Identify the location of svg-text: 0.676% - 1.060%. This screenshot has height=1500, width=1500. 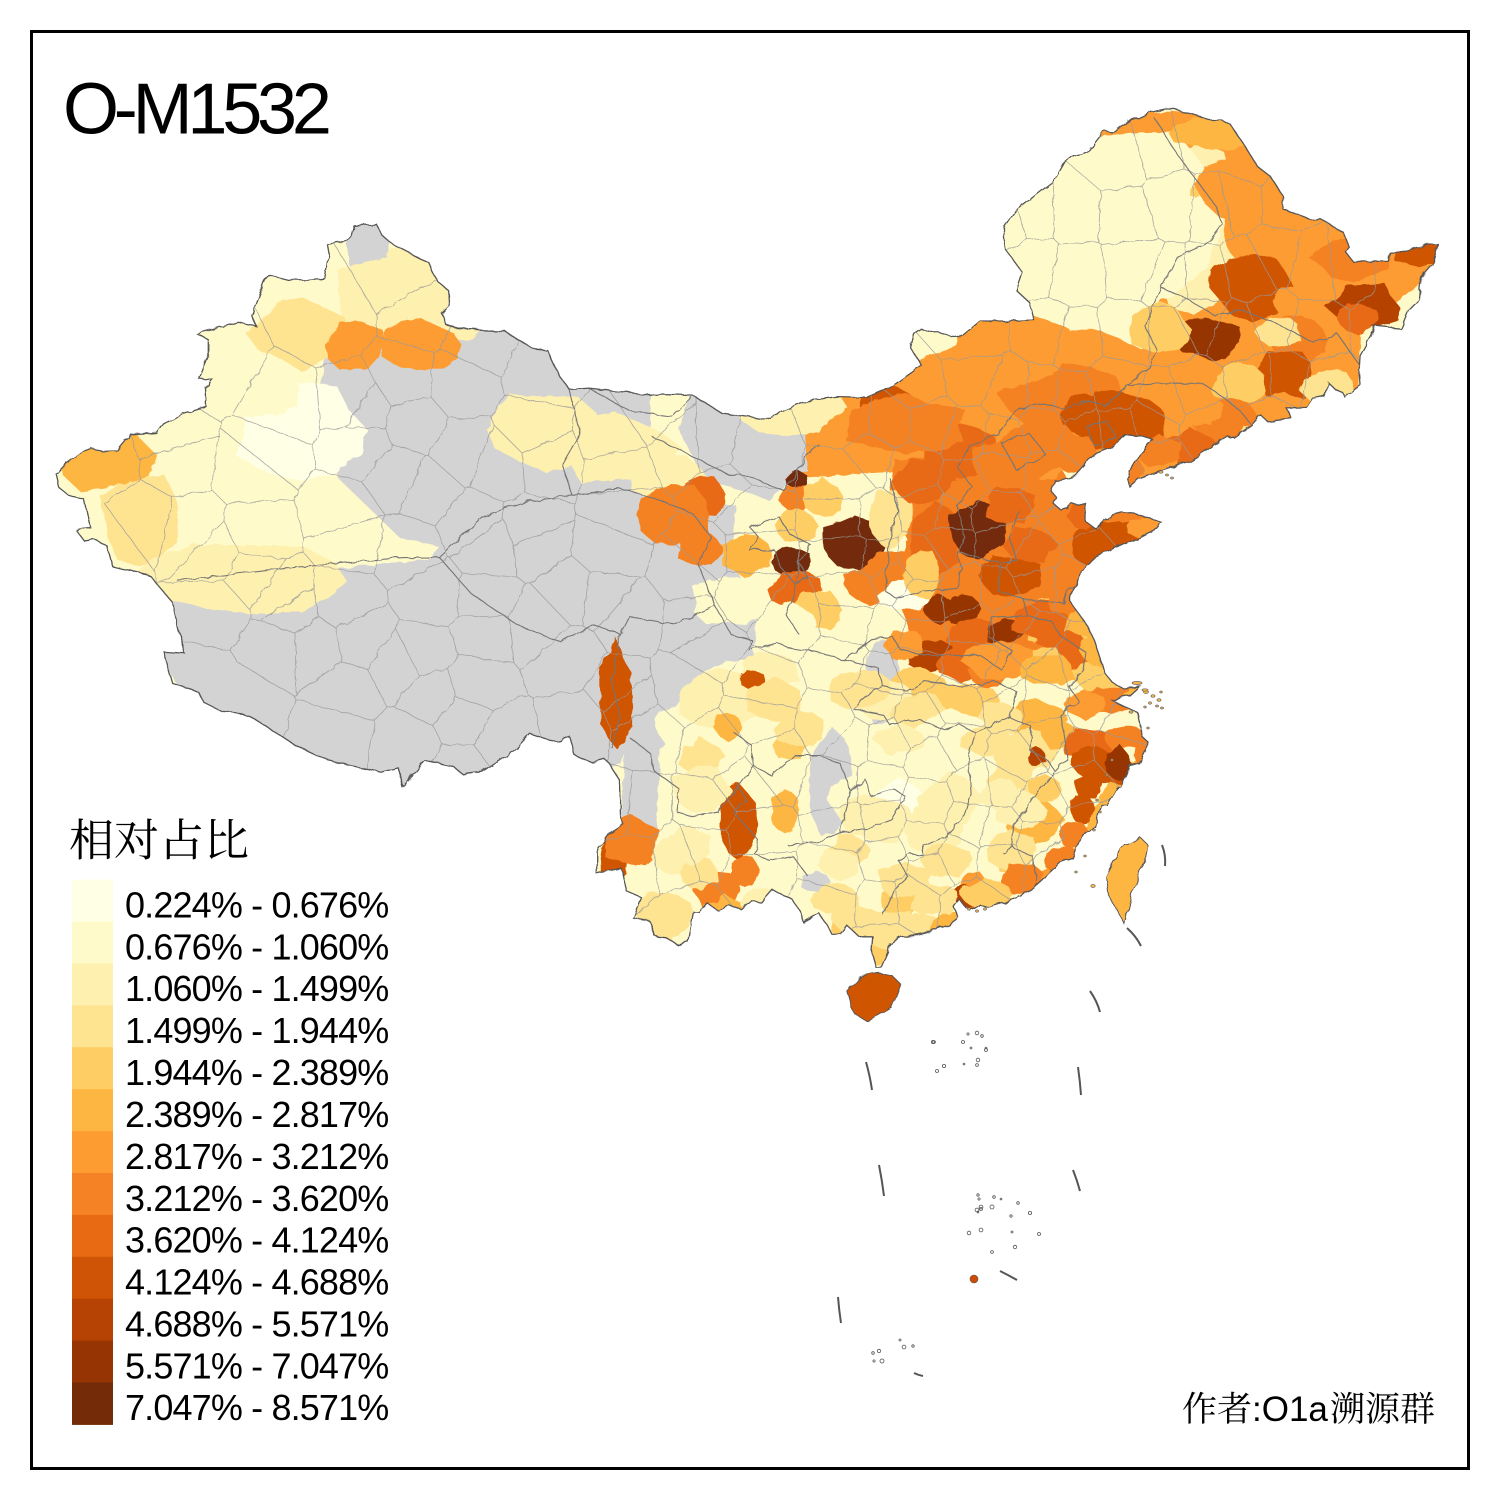
(256, 946).